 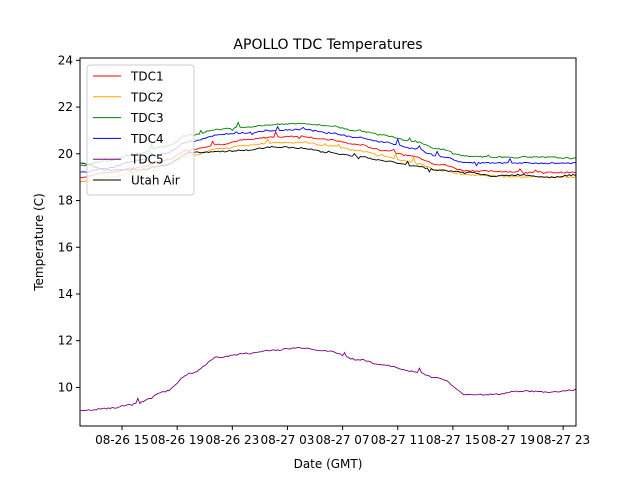 I want to click on y-tick-label: 12, so click(x=65, y=341).